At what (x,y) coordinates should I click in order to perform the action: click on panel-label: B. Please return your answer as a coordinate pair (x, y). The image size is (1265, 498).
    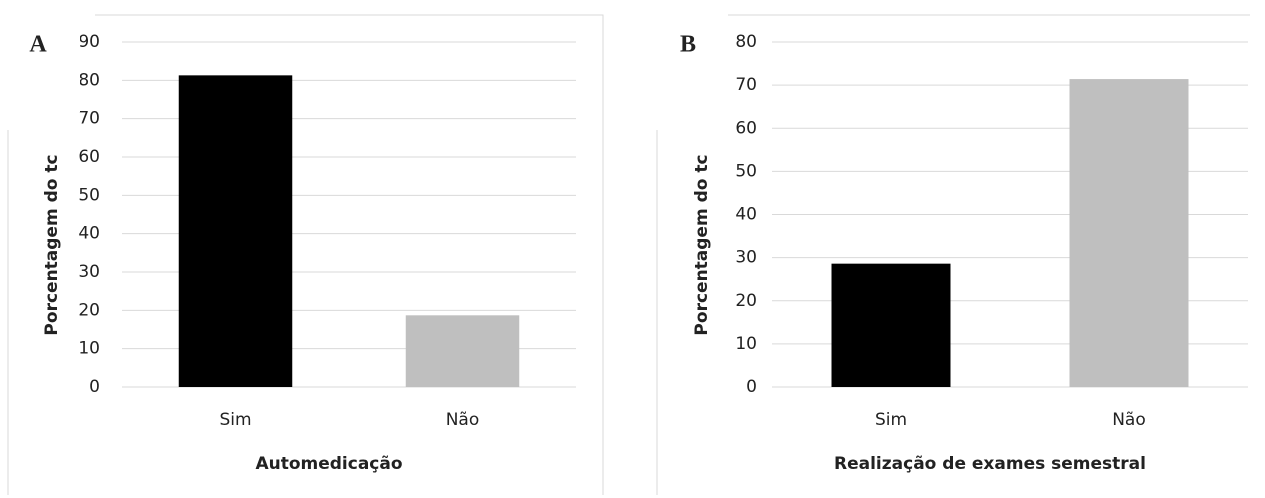
    Looking at the image, I should click on (688, 45).